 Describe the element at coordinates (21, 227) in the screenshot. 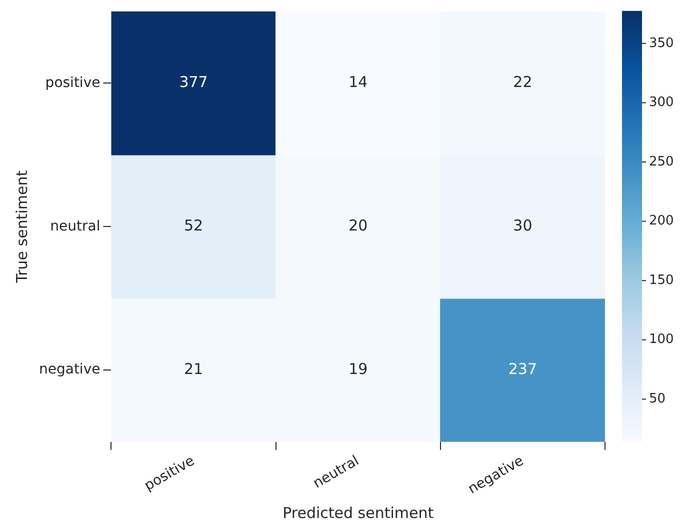

I see `y-axis-title: True sentiment` at that location.